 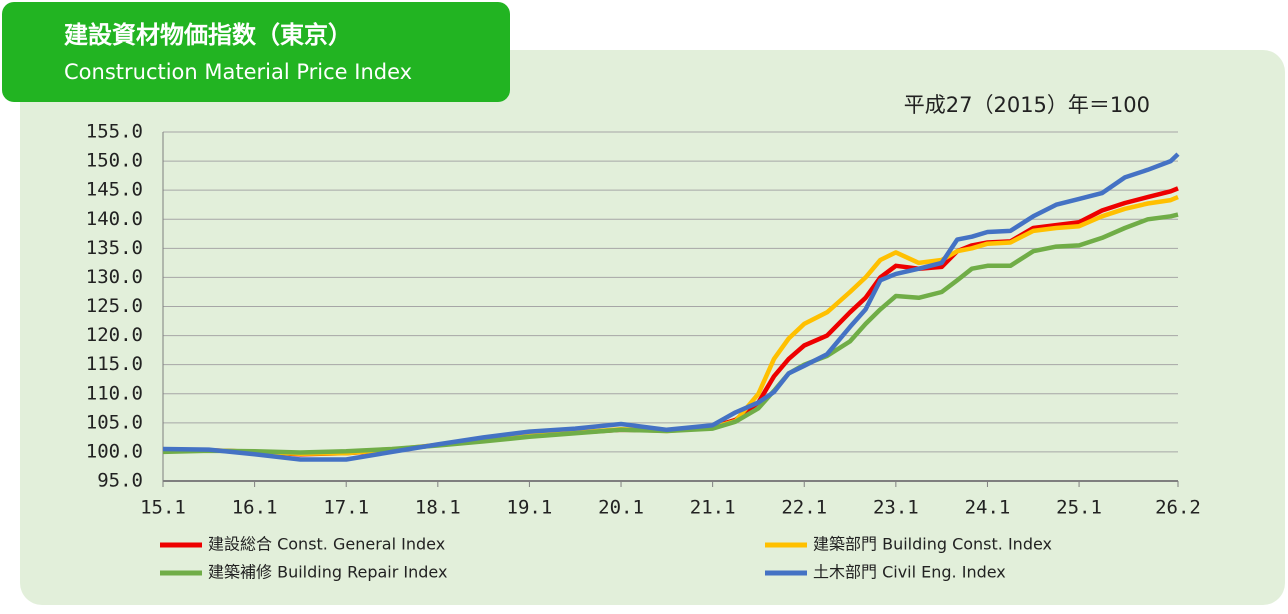 What do you see at coordinates (438, 508) in the screenshot?
I see `x-tick-label: 18.1` at bounding box center [438, 508].